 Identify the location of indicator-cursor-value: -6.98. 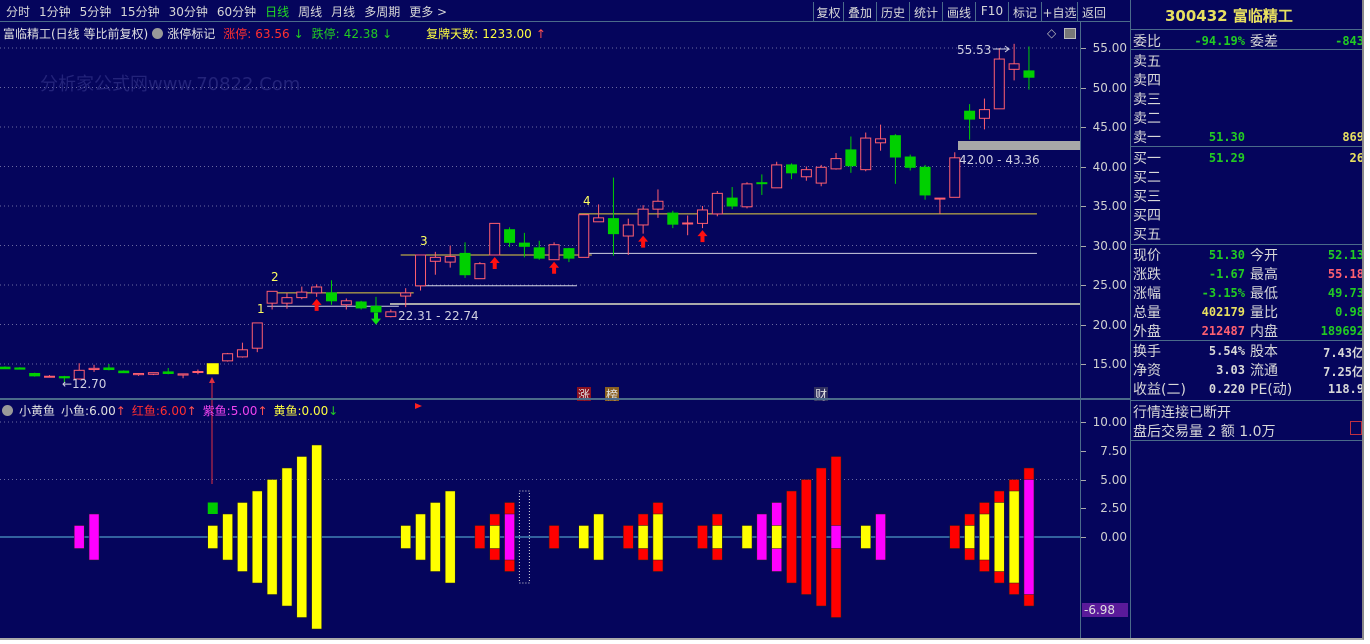
(1105, 610).